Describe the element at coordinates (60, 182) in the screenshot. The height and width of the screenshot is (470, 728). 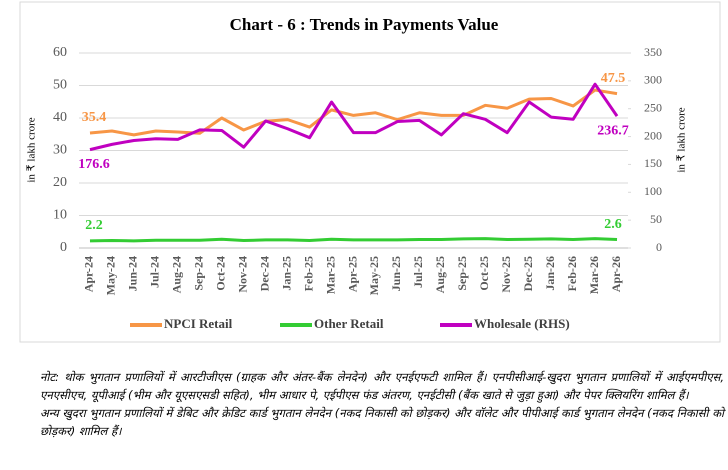
I see `y-tick-label: 20` at that location.